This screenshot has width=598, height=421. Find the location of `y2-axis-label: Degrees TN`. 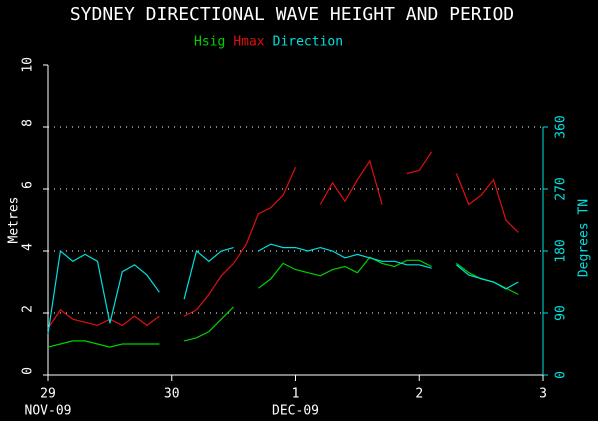

y2-axis-label: Degrees TN is located at coordinates (584, 238).